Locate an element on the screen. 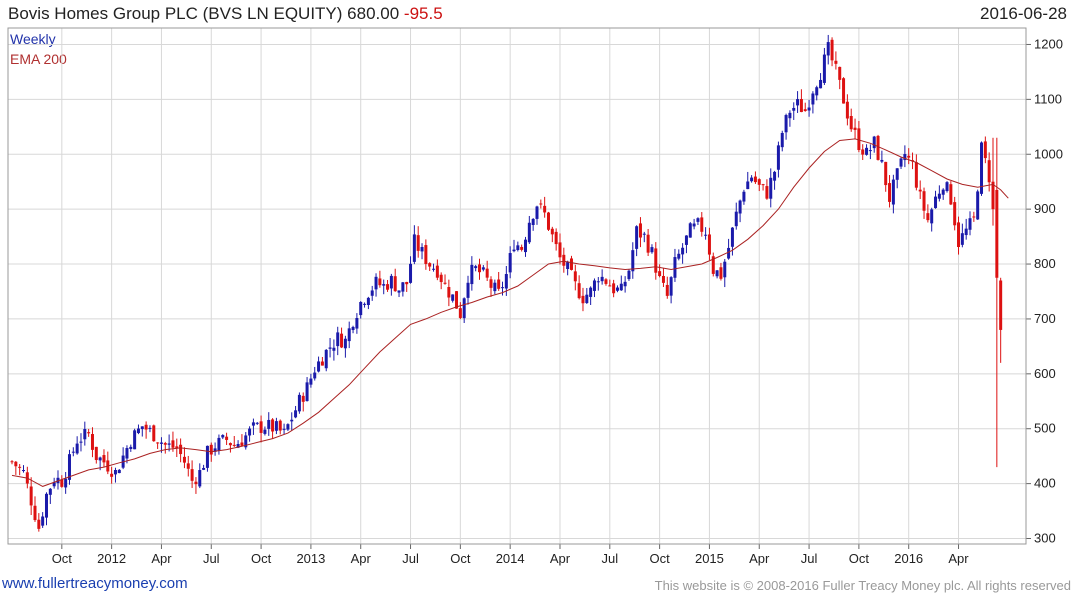 This screenshot has height=600, width=1075. y-tick-label: 1100 is located at coordinates (1048, 98).